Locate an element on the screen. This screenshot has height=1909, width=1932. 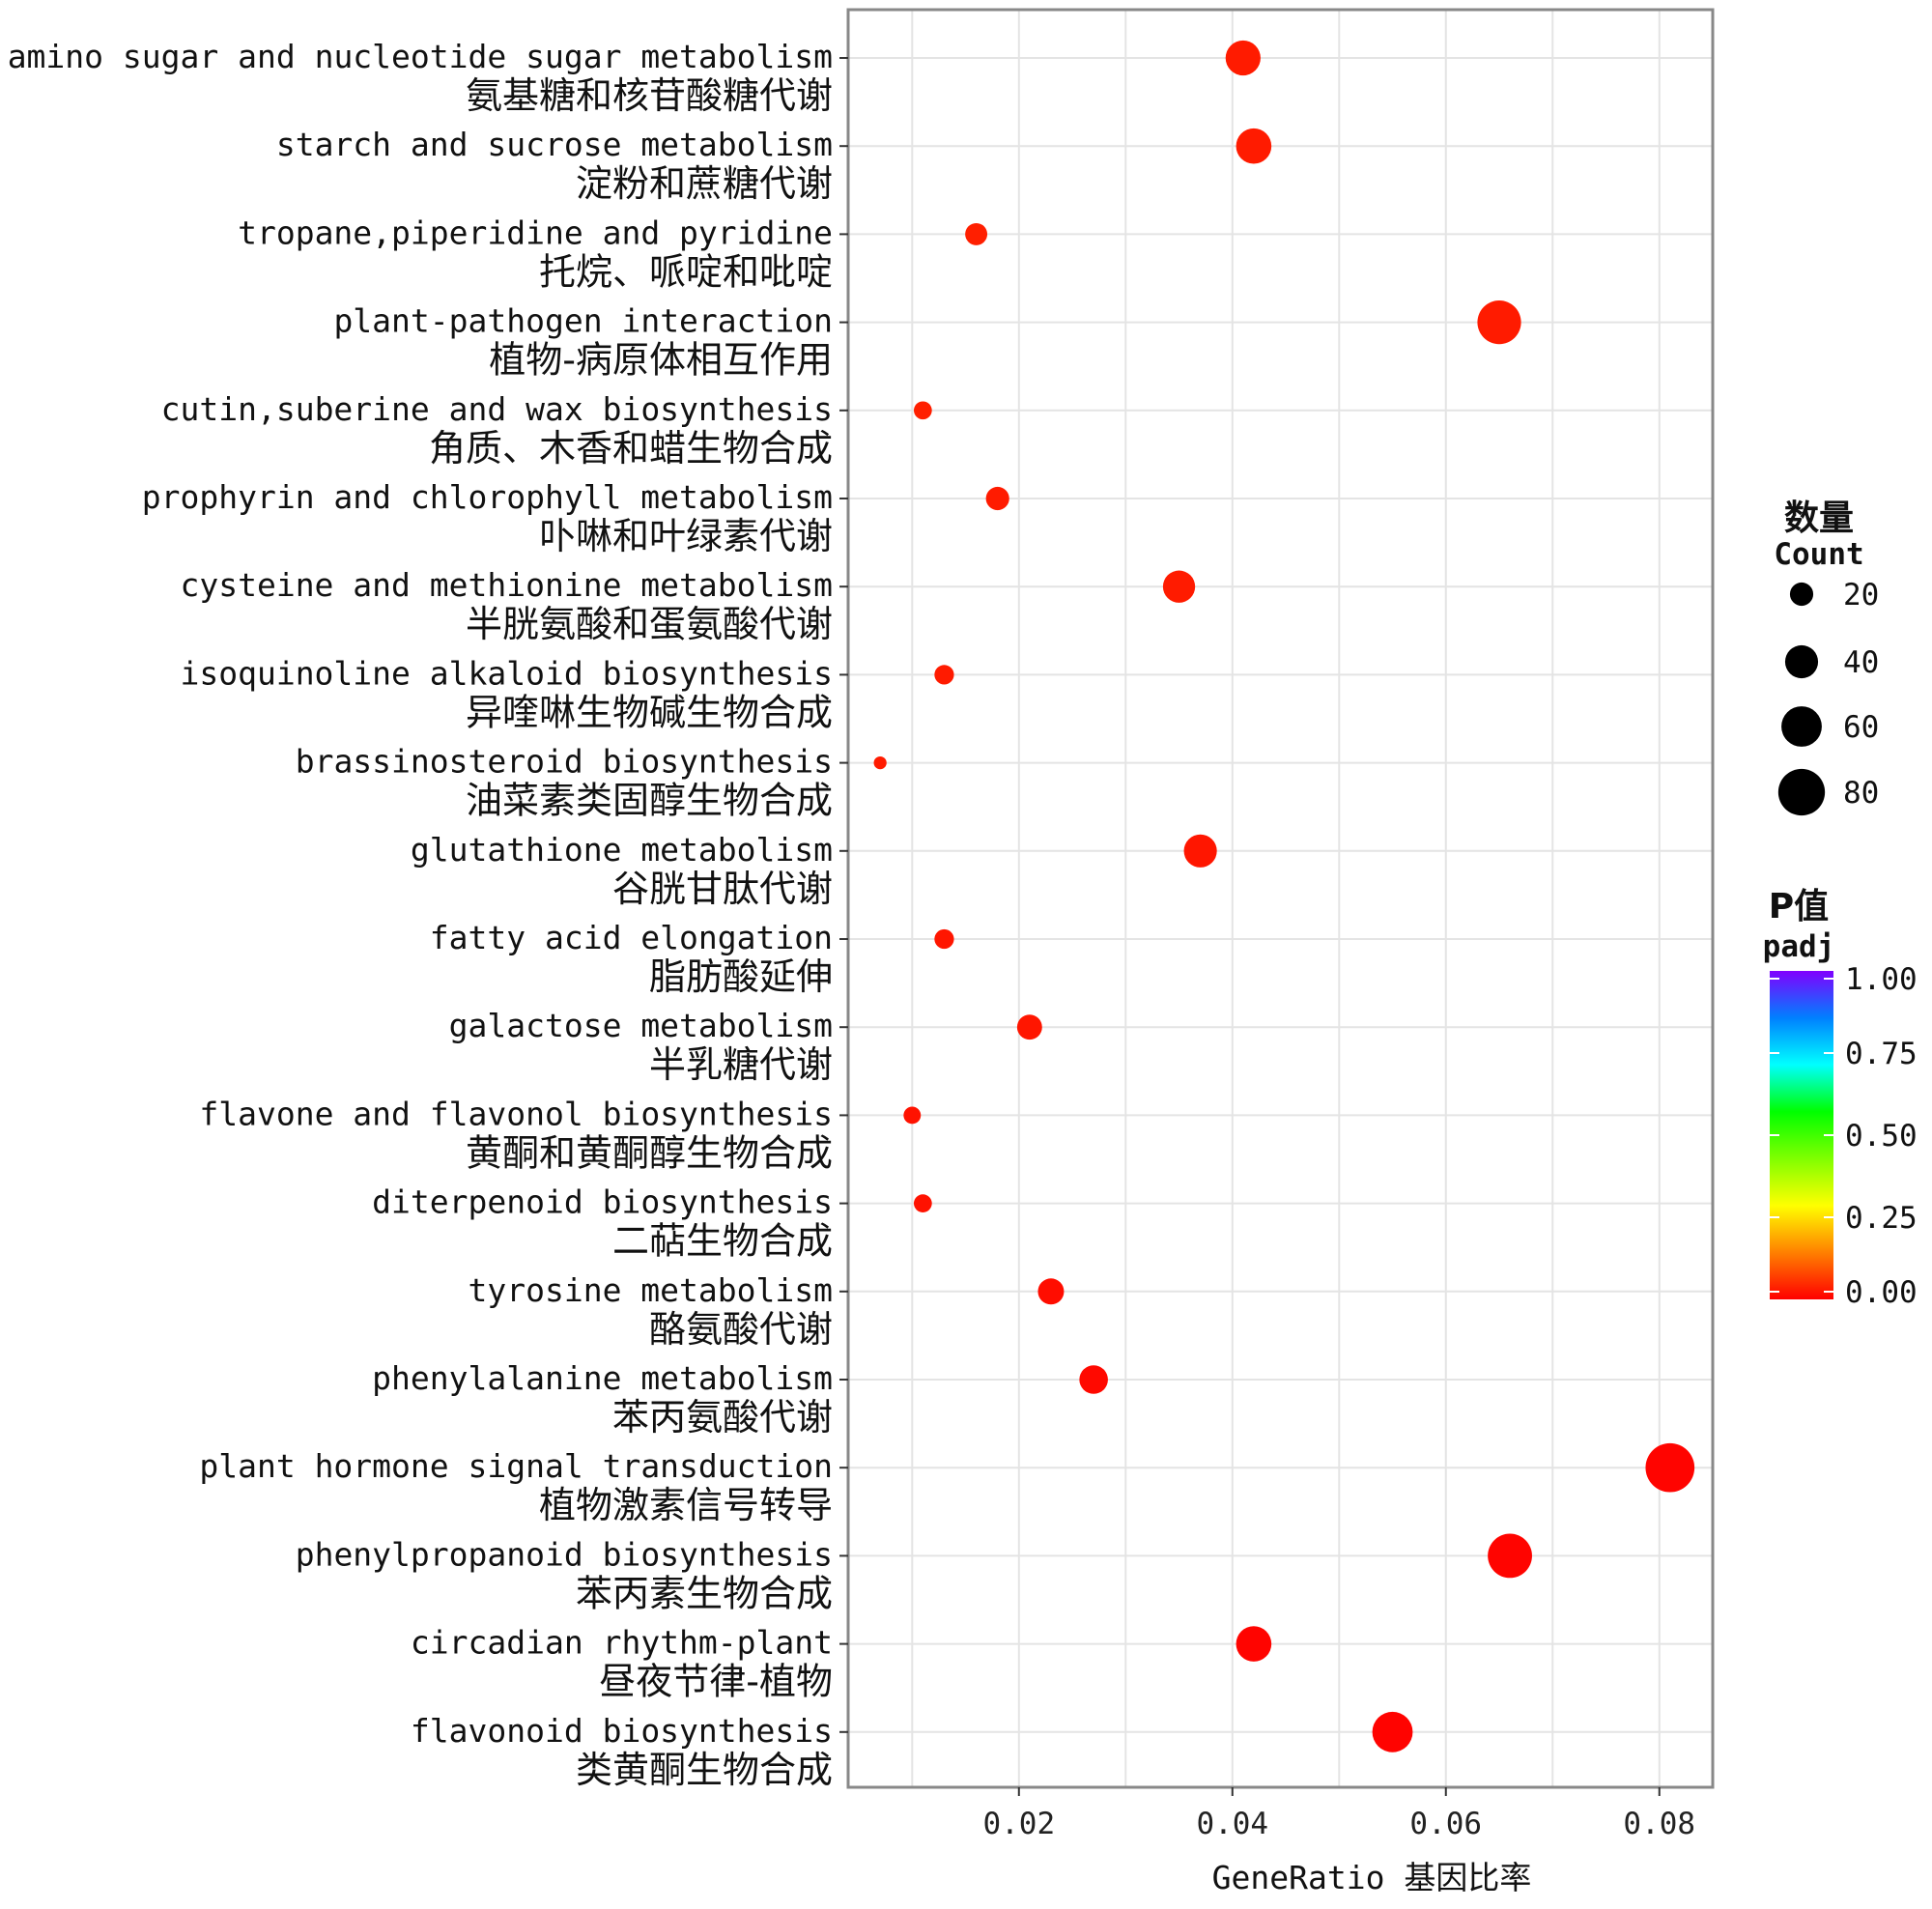
y-label-en: brassinosteroid biosynthesis is located at coordinates (564, 762).